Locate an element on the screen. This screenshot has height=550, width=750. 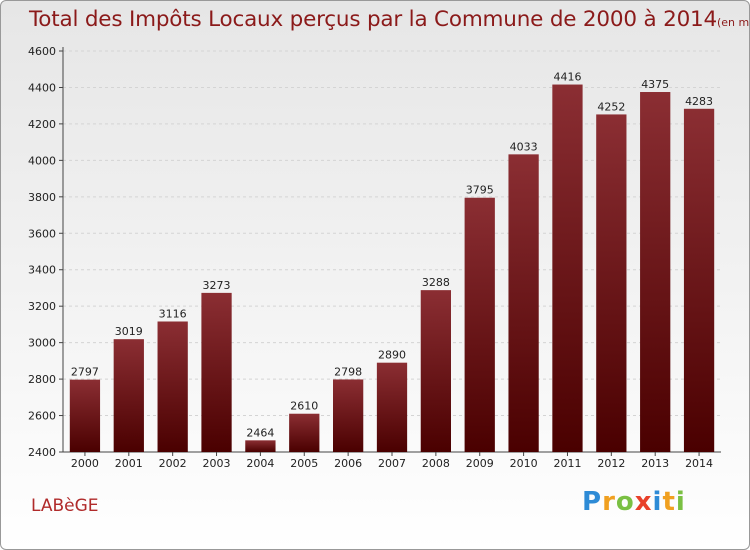
data-label: 4033 is located at coordinates (524, 146).